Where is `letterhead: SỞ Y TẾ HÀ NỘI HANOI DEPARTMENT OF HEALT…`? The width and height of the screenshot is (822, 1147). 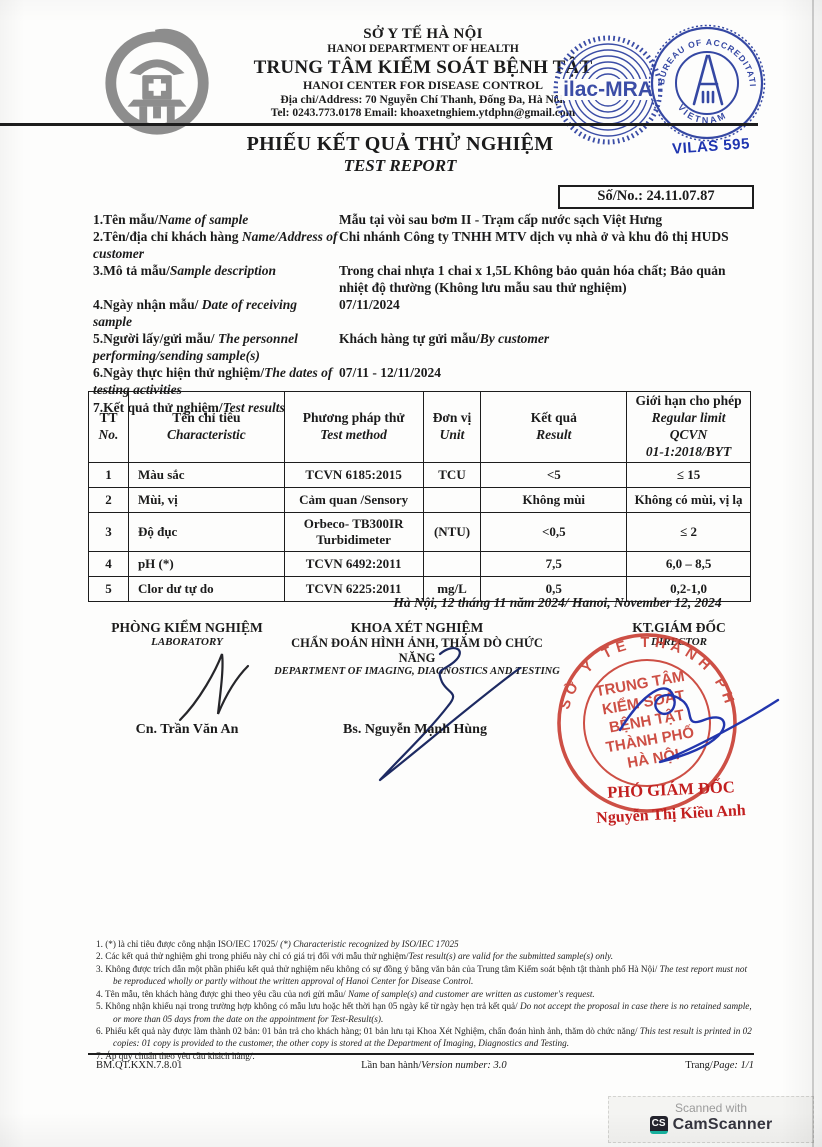 letterhead: SỞ Y TẾ HÀ NỘI HANOI DEPARTMENT OF HEALT… is located at coordinates (423, 73).